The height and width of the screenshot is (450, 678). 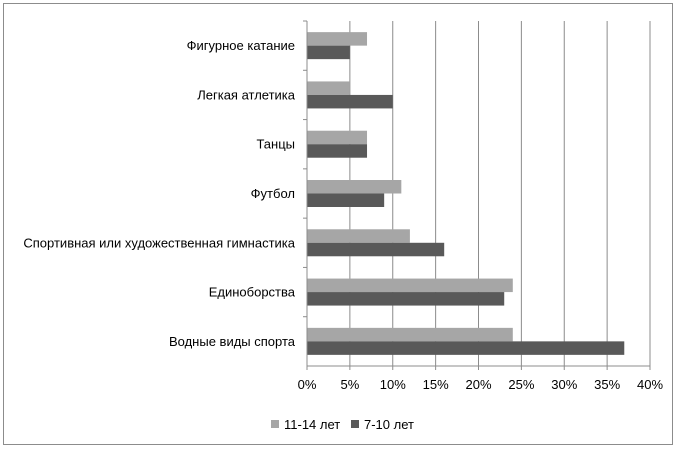 What do you see at coordinates (252, 292) in the screenshot?
I see `category-label: Единоборства` at bounding box center [252, 292].